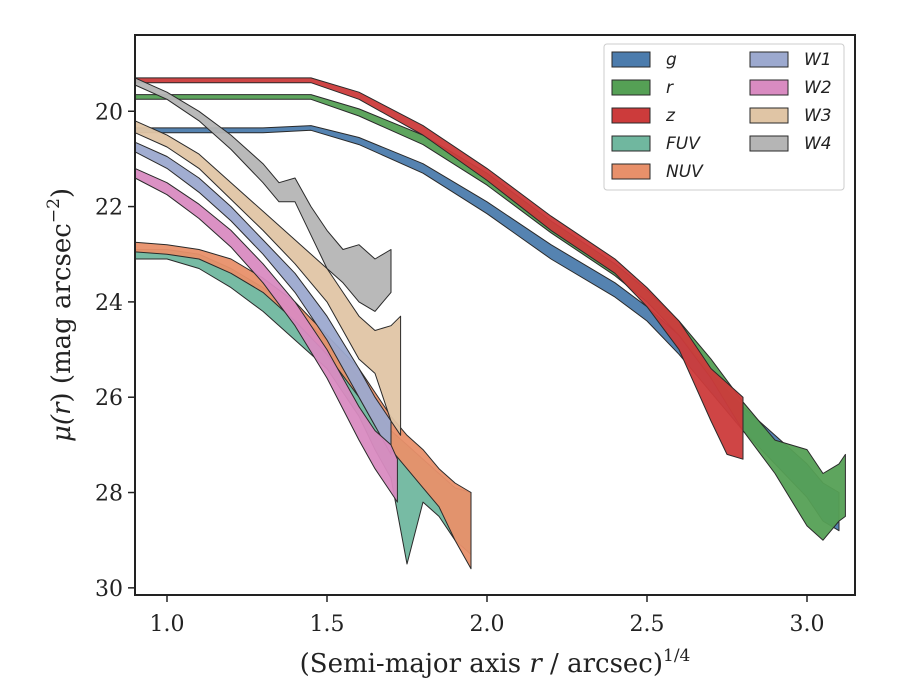  I want to click on legend-label-w1: W1, so click(818, 60).